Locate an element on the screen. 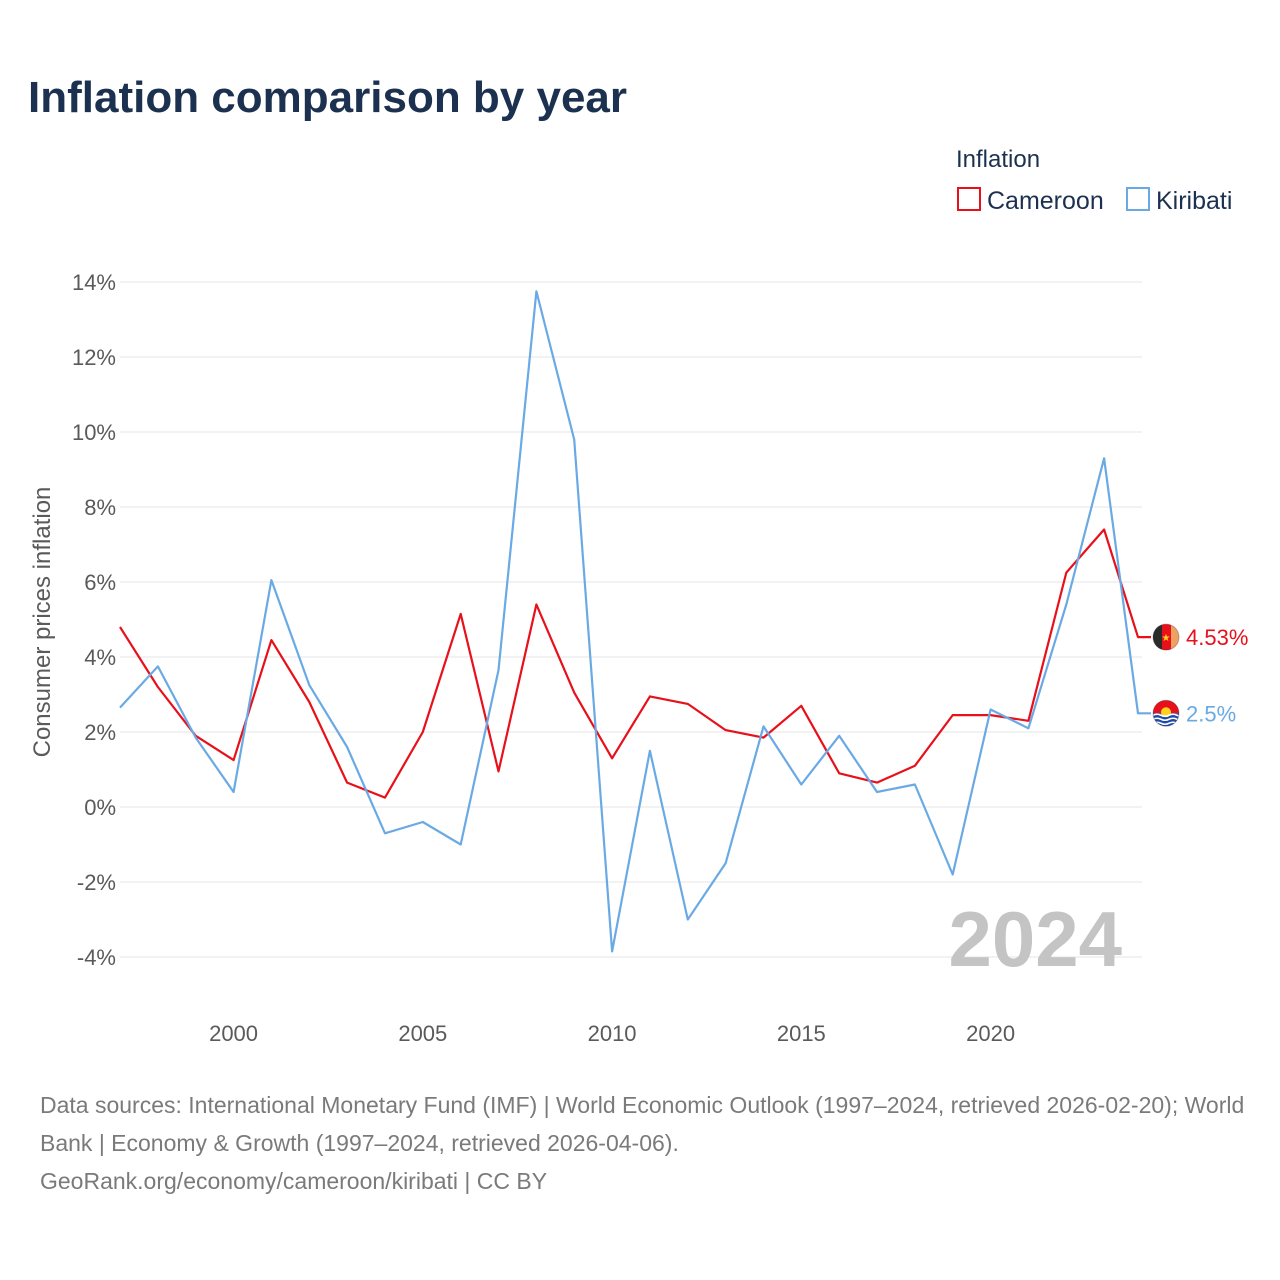 The width and height of the screenshot is (1280, 1280). y-tick-label: 2% is located at coordinates (100, 732).